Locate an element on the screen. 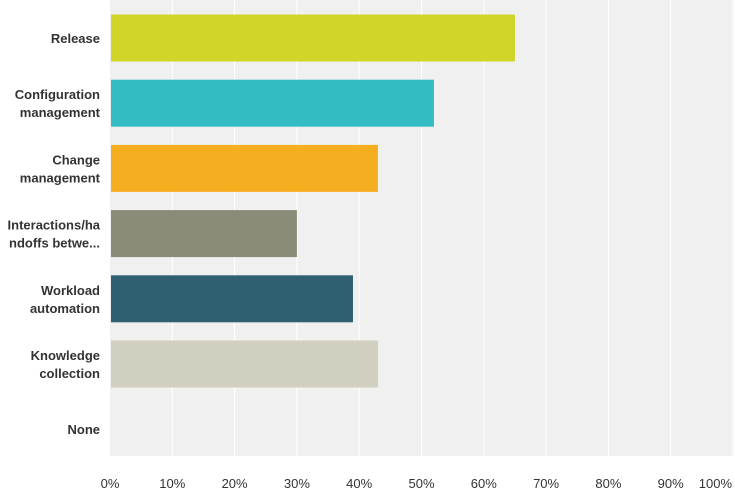 This screenshot has height=492, width=735. category-label: None is located at coordinates (84, 429).